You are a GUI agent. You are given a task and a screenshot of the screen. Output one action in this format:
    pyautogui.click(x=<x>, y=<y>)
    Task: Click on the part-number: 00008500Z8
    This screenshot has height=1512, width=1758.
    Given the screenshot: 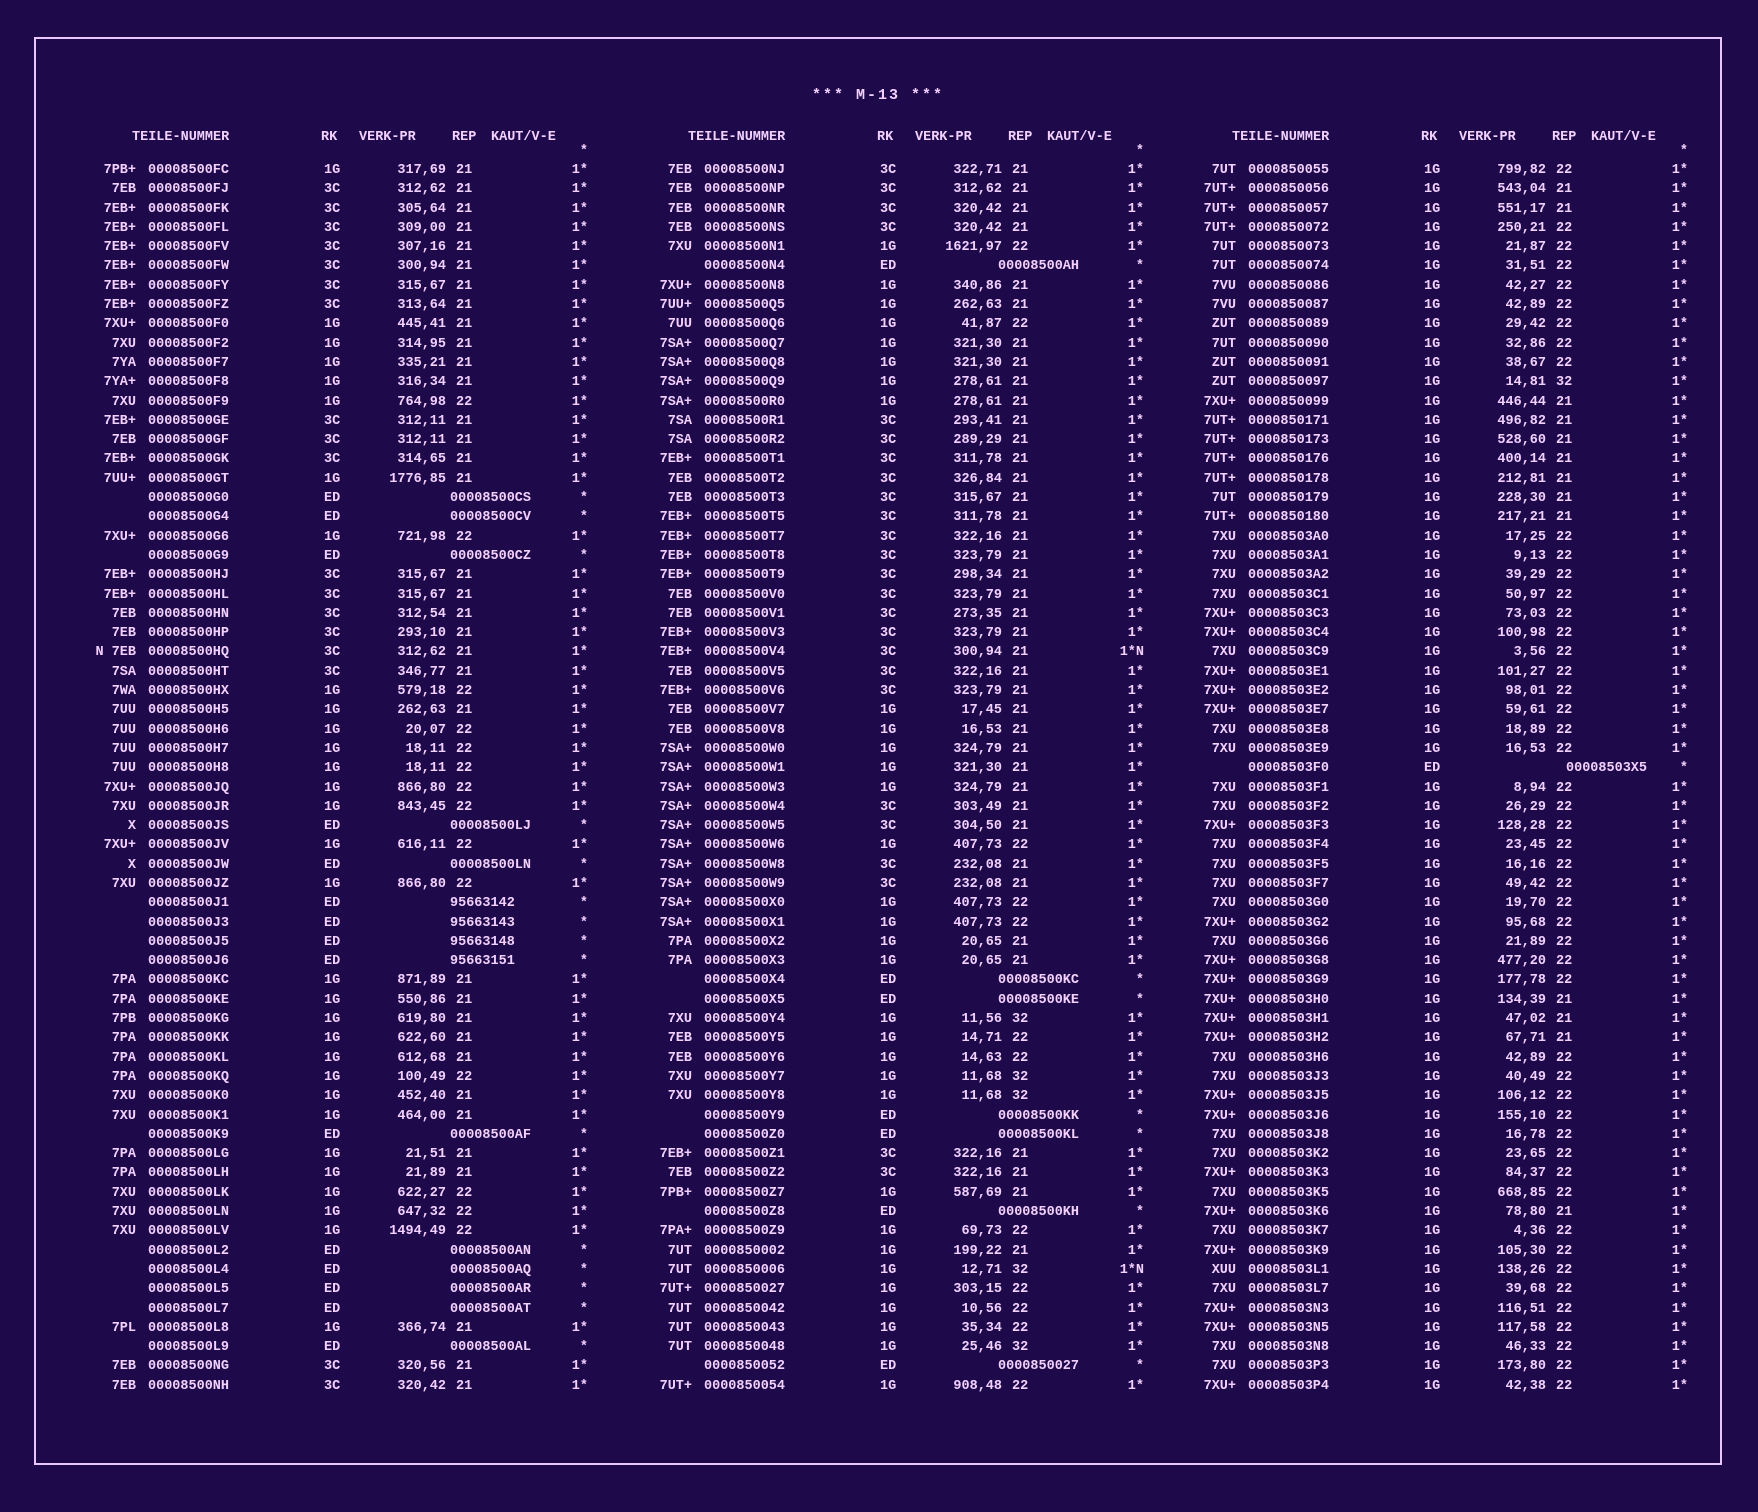 What is the action you would take?
    pyautogui.click(x=745, y=1213)
    